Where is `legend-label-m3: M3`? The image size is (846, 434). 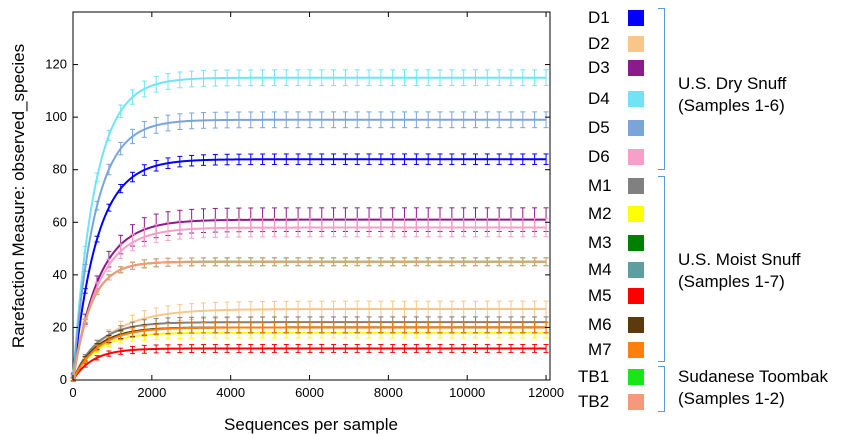 legend-label-m3: M3 is located at coordinates (600, 242).